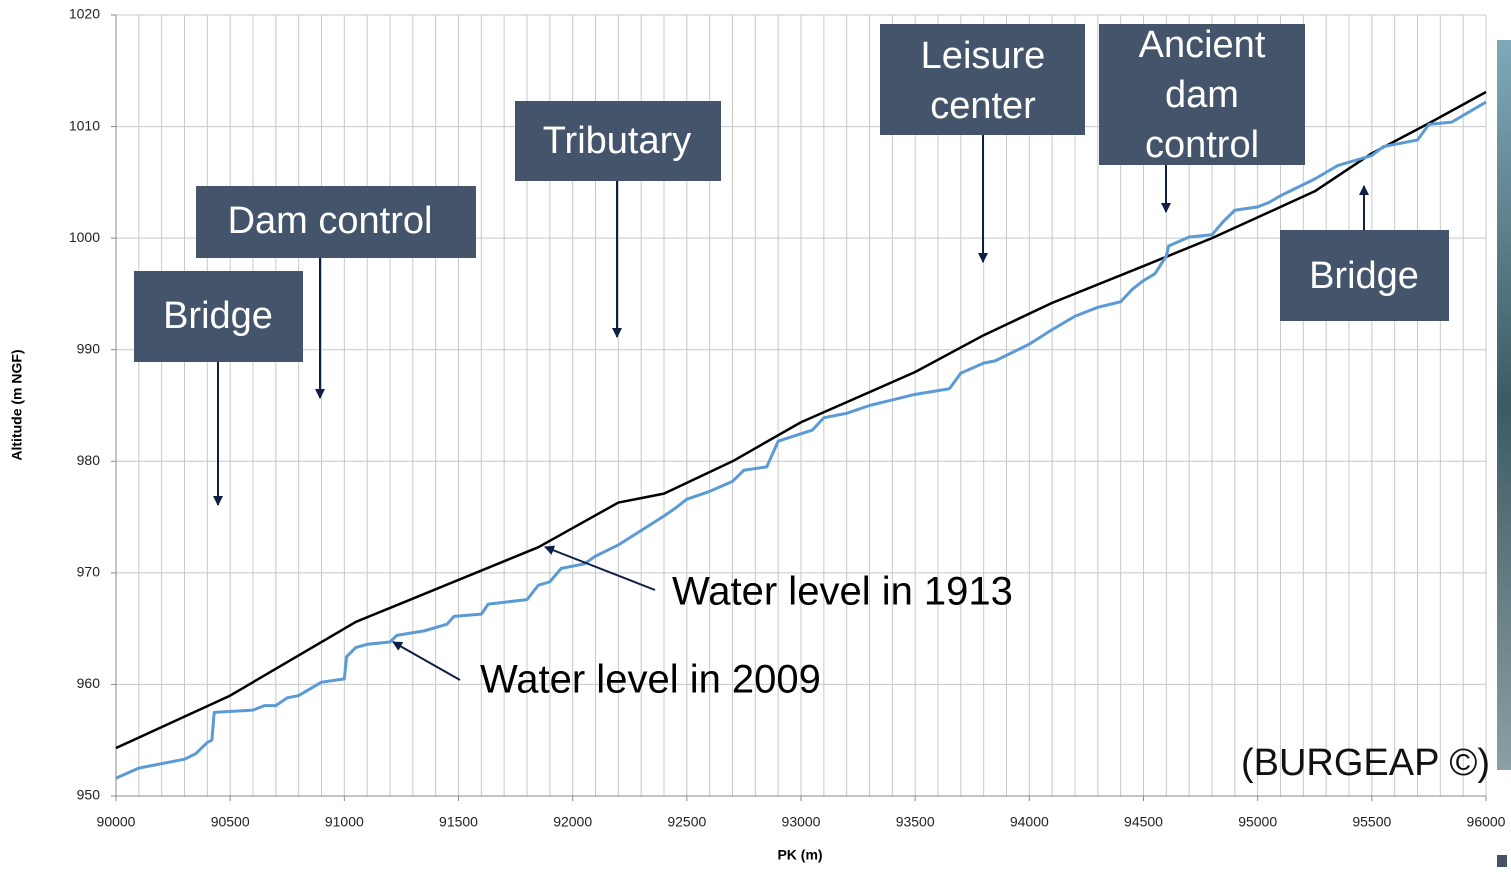 The width and height of the screenshot is (1511, 872). I want to click on x-tick-label: 95500, so click(1371, 822).